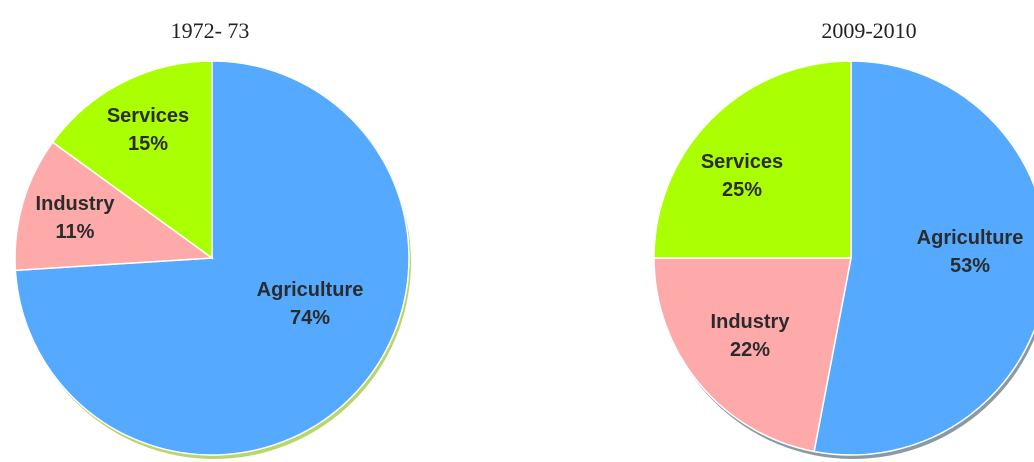 The height and width of the screenshot is (462, 1034). What do you see at coordinates (75, 232) in the screenshot?
I see `slice-value-industry: 11%` at bounding box center [75, 232].